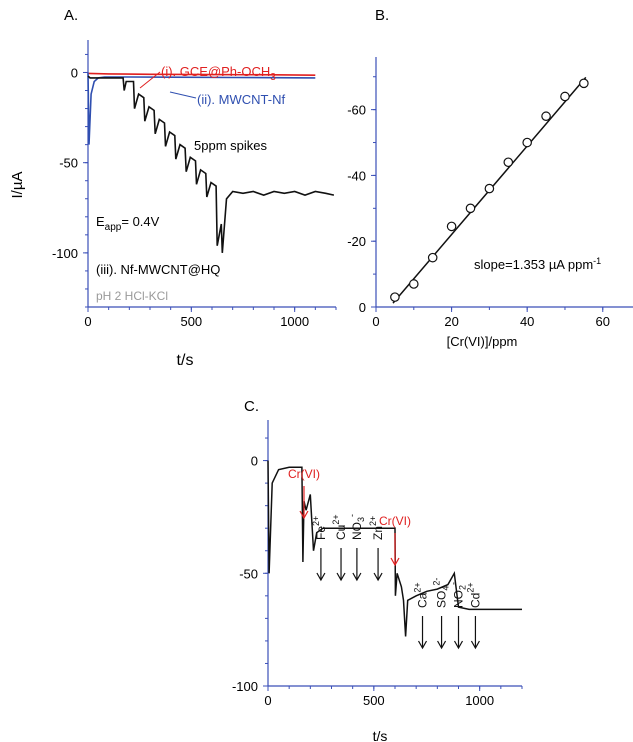 The image size is (633, 742). What do you see at coordinates (132, 296) in the screenshot?
I see `ph-annotation: pH 2 HCl-KCl` at bounding box center [132, 296].